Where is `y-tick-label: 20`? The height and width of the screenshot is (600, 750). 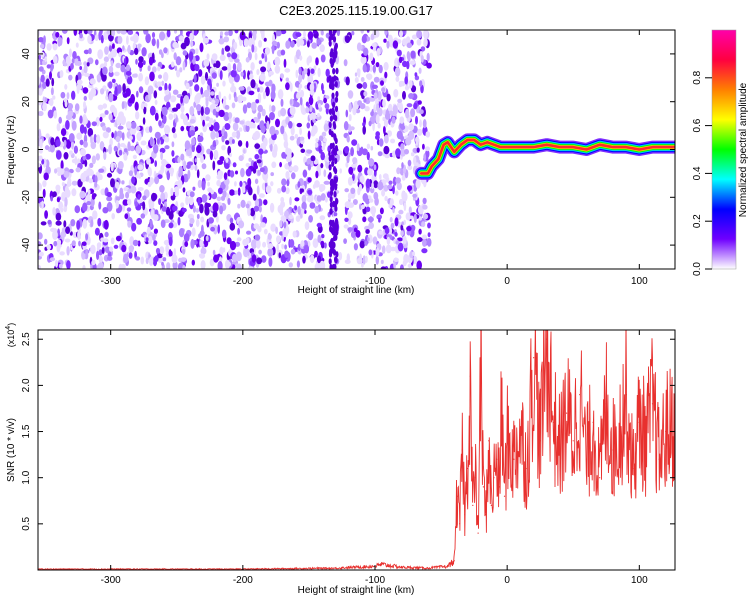 y-tick-label: 20 is located at coordinates (26, 102).